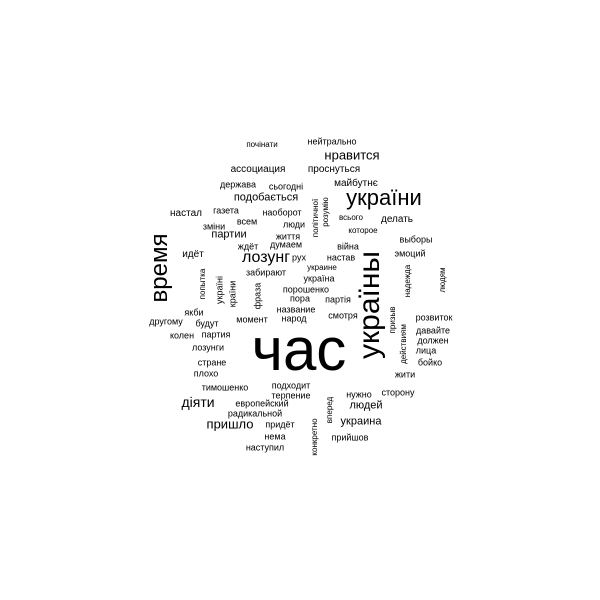 This screenshot has height=600, width=600. What do you see at coordinates (255, 413) in the screenshot?
I see `word-radikalnoy: радикальной` at bounding box center [255, 413].